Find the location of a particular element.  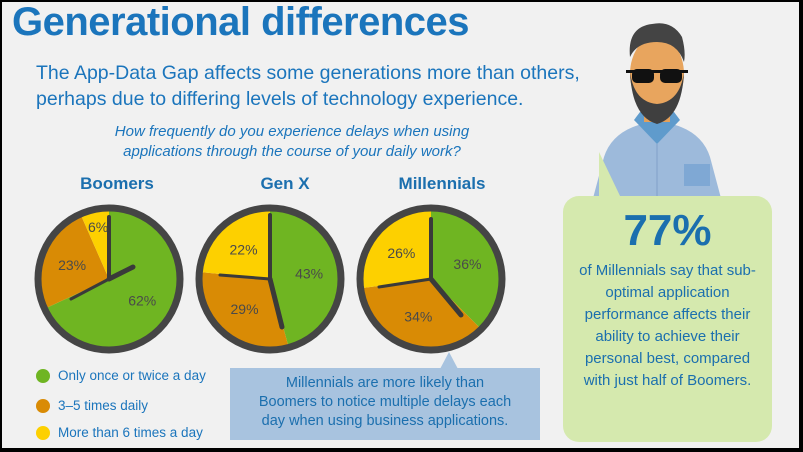

legend-label: More than 6 times a day is located at coordinates (130, 432).